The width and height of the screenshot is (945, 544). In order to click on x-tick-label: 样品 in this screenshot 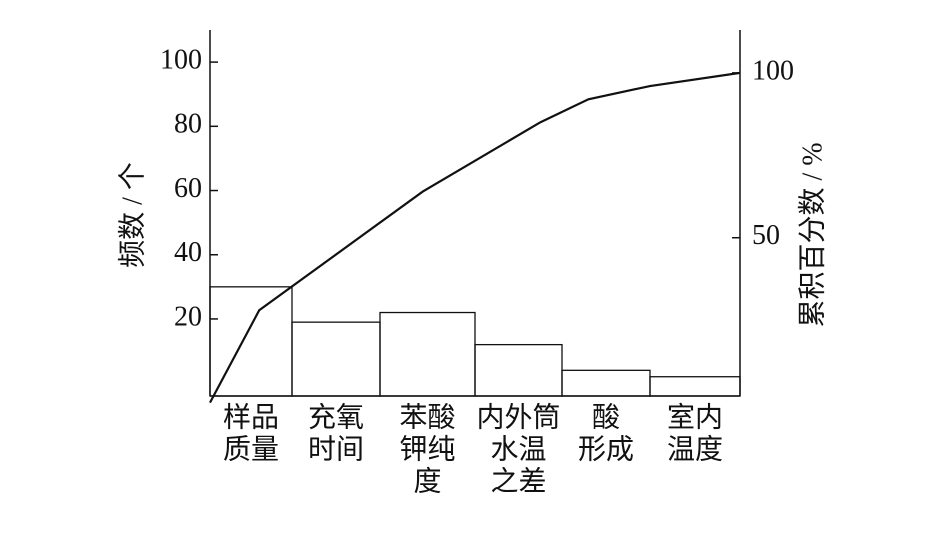, I will do `click(251, 417)`.